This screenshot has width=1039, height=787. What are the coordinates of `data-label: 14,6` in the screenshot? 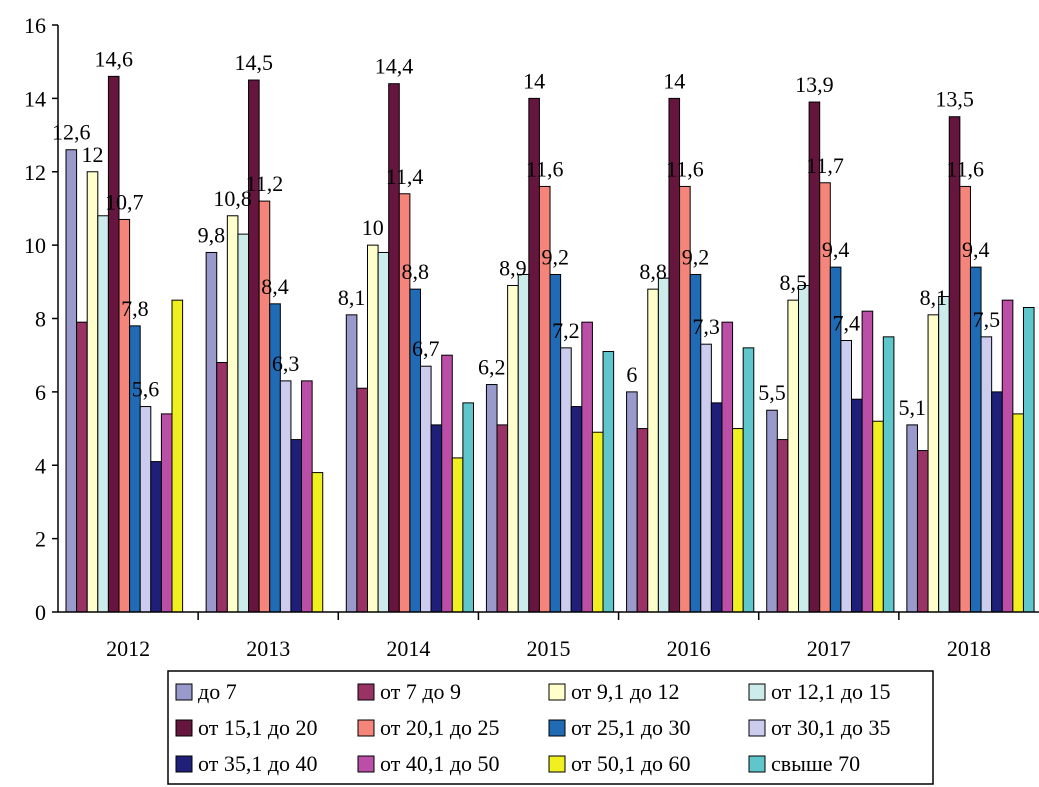 It's located at (113, 58).